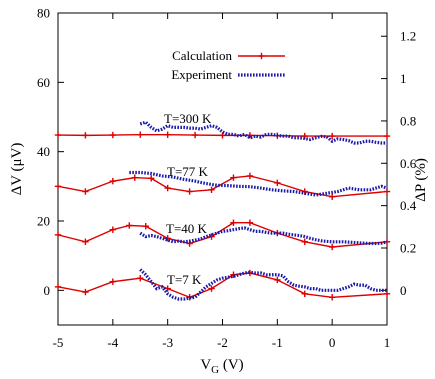 This screenshot has width=435, height=379. I want to click on y-left-tick-label: 20, so click(43, 221).